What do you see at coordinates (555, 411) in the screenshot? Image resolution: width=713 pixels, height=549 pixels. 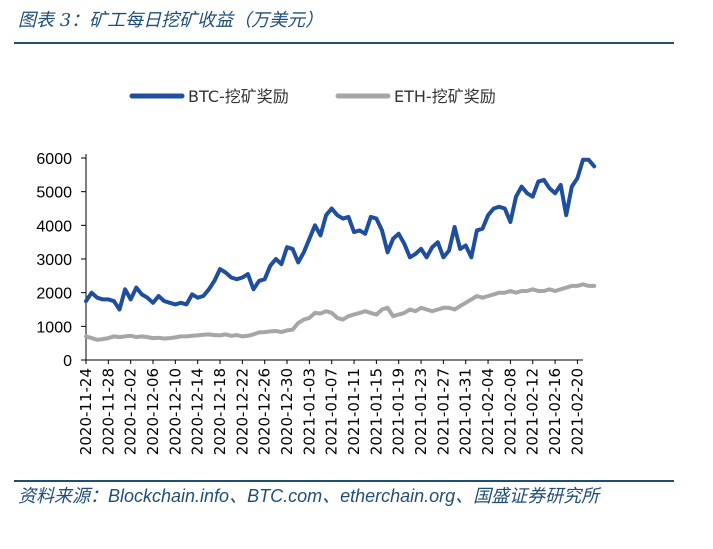 I see `x-tick-label: 2021-02-16` at bounding box center [555, 411].